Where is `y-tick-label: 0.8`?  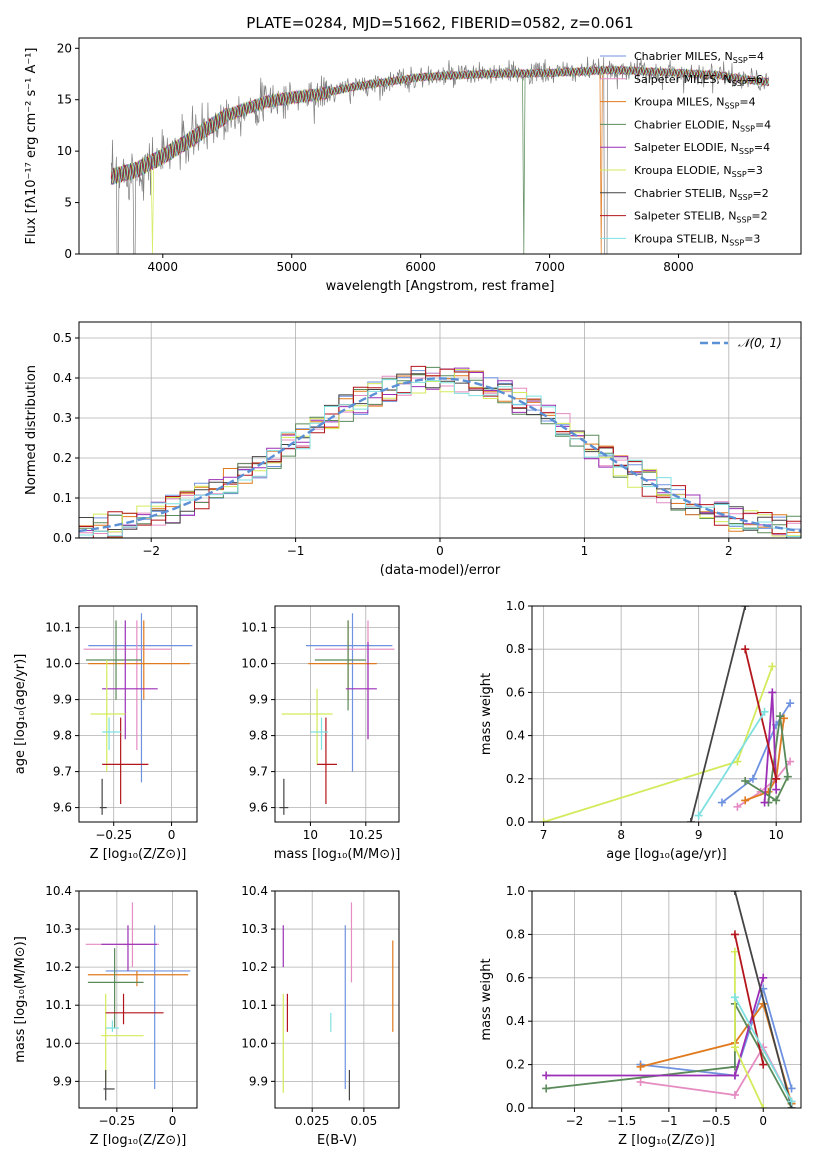
y-tick-label: 0.8 is located at coordinates (515, 649).